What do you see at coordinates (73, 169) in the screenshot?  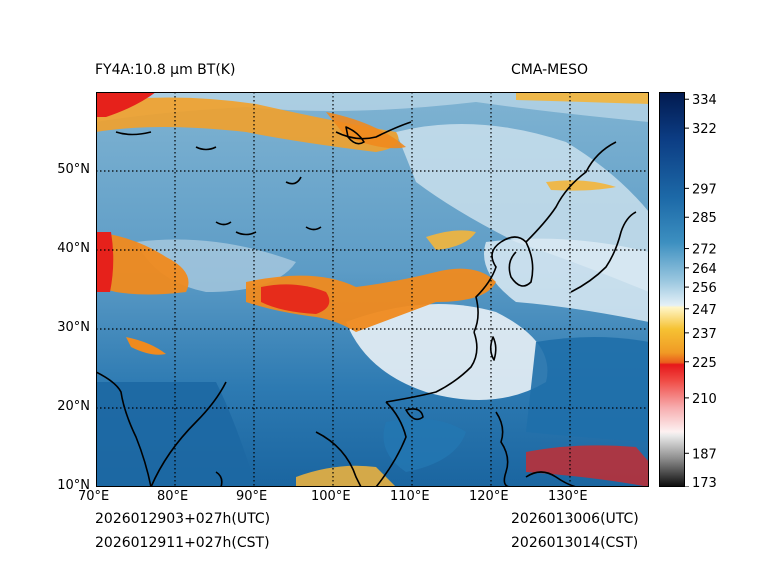 I see `lat-tick-50: 50°N` at bounding box center [73, 169].